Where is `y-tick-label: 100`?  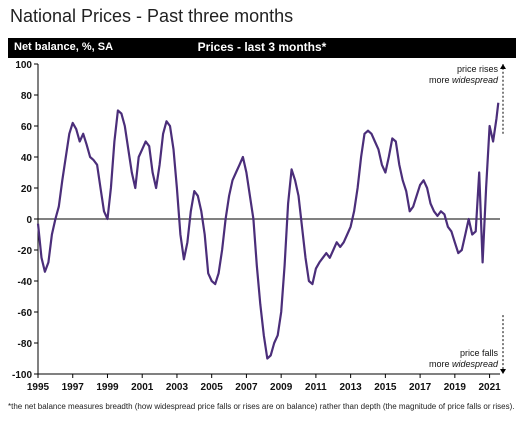 y-tick-label: 100 is located at coordinates (23, 65).